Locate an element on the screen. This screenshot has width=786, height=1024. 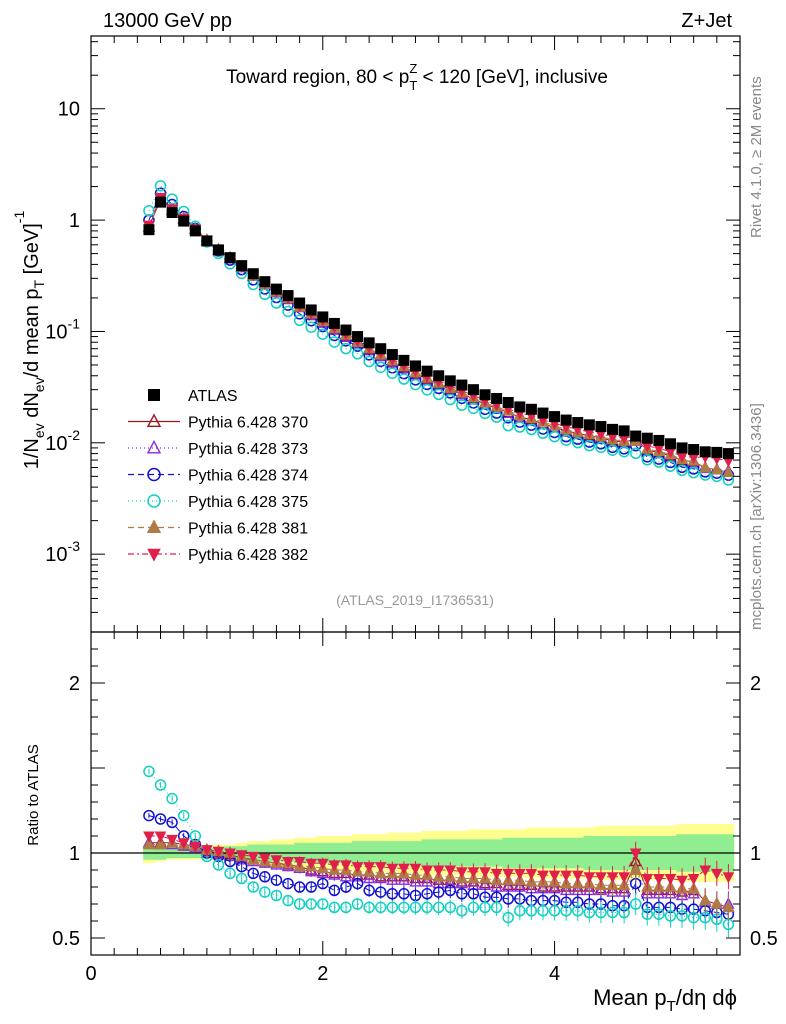
ylabel-part: [GeV] is located at coordinates (32, 251).